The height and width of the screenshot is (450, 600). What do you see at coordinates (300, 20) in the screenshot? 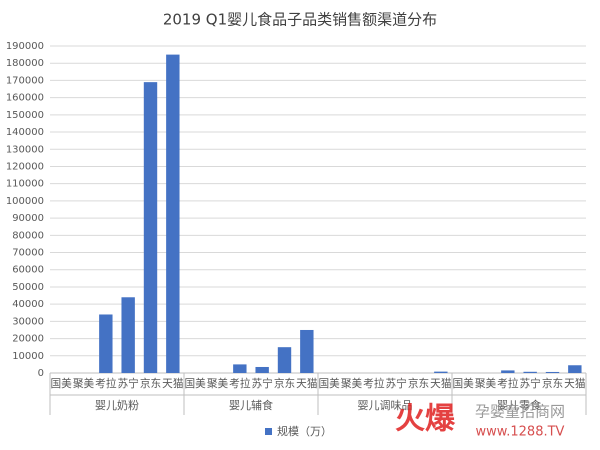
I see `chart-title: 2019 Q1婴儿食品子品类销售额渠道分布` at bounding box center [300, 20].